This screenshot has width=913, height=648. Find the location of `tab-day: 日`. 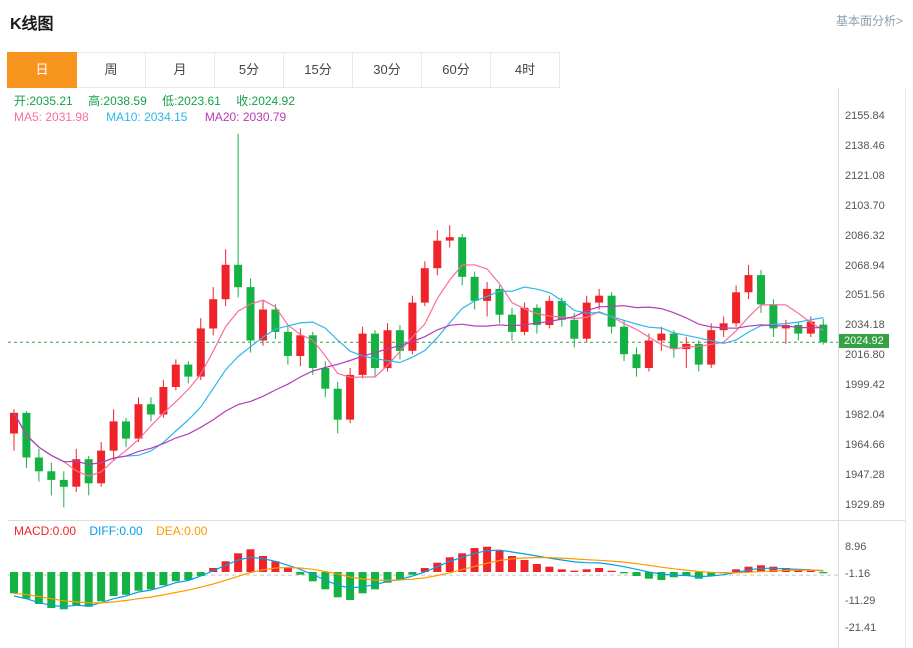

tab-day: 日 is located at coordinates (42, 70).